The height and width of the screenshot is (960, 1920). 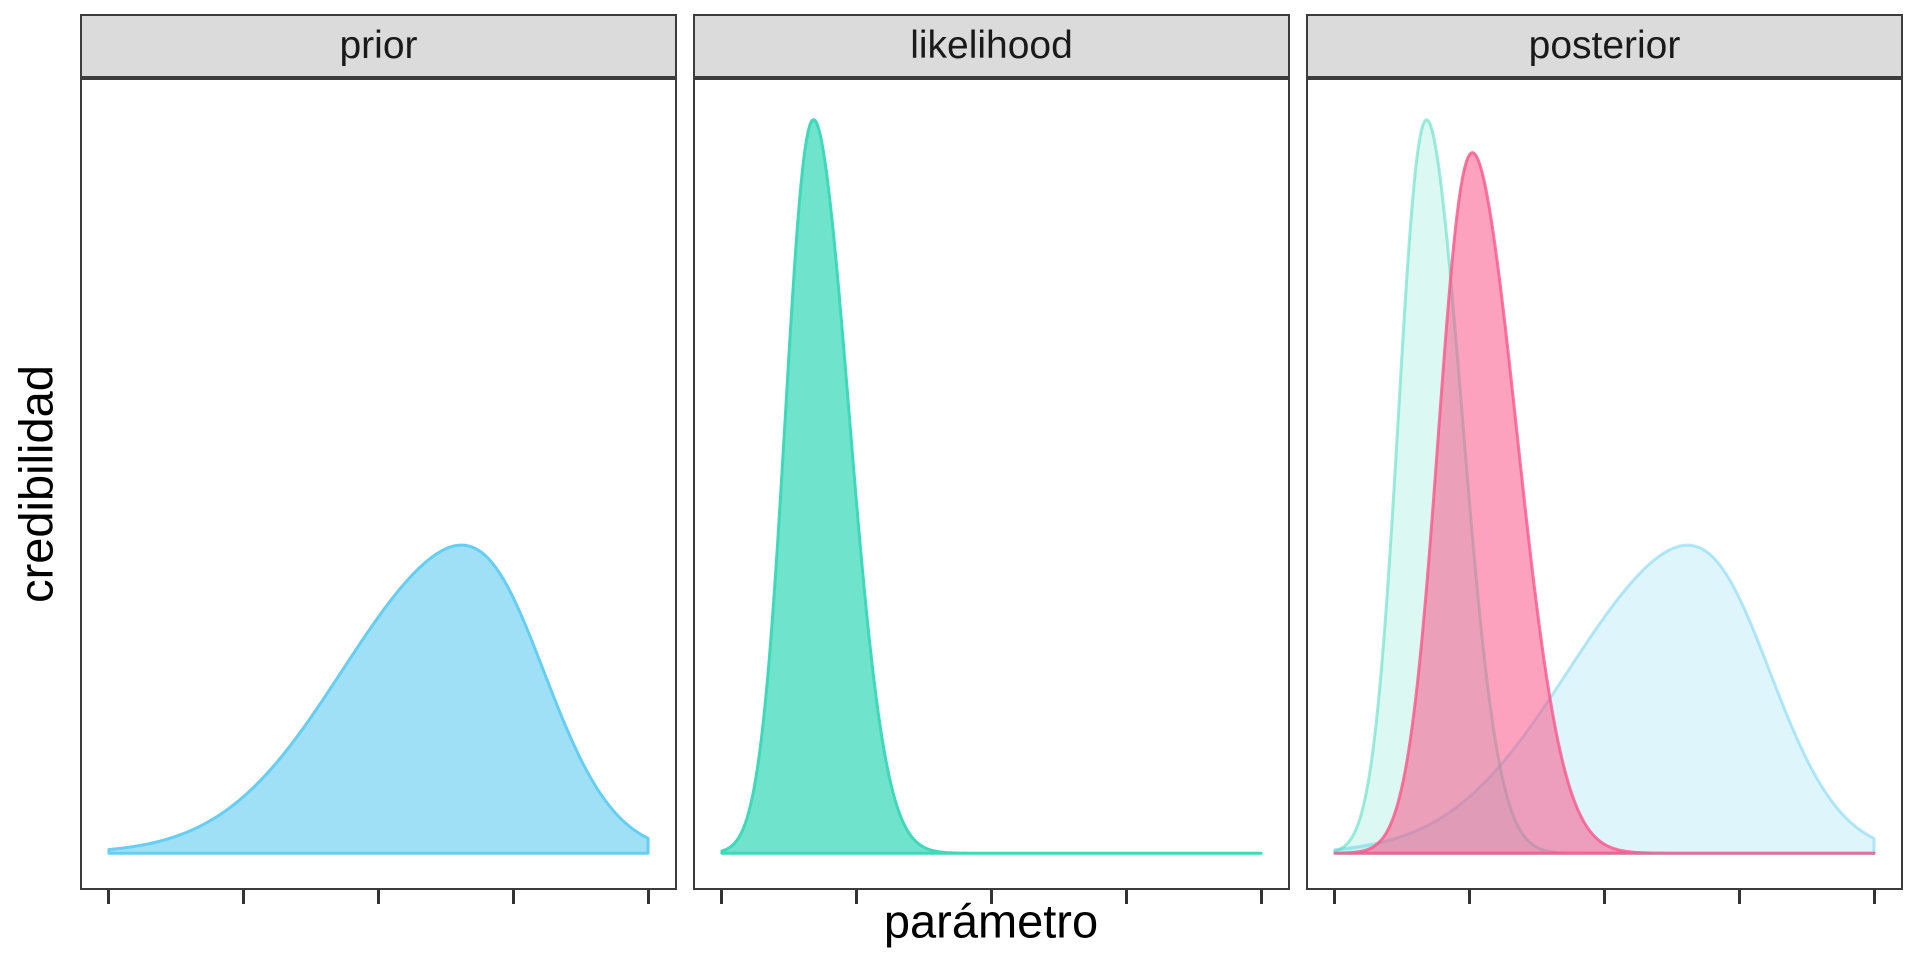 I want to click on facet-strip-label: likelihood, so click(x=991, y=45).